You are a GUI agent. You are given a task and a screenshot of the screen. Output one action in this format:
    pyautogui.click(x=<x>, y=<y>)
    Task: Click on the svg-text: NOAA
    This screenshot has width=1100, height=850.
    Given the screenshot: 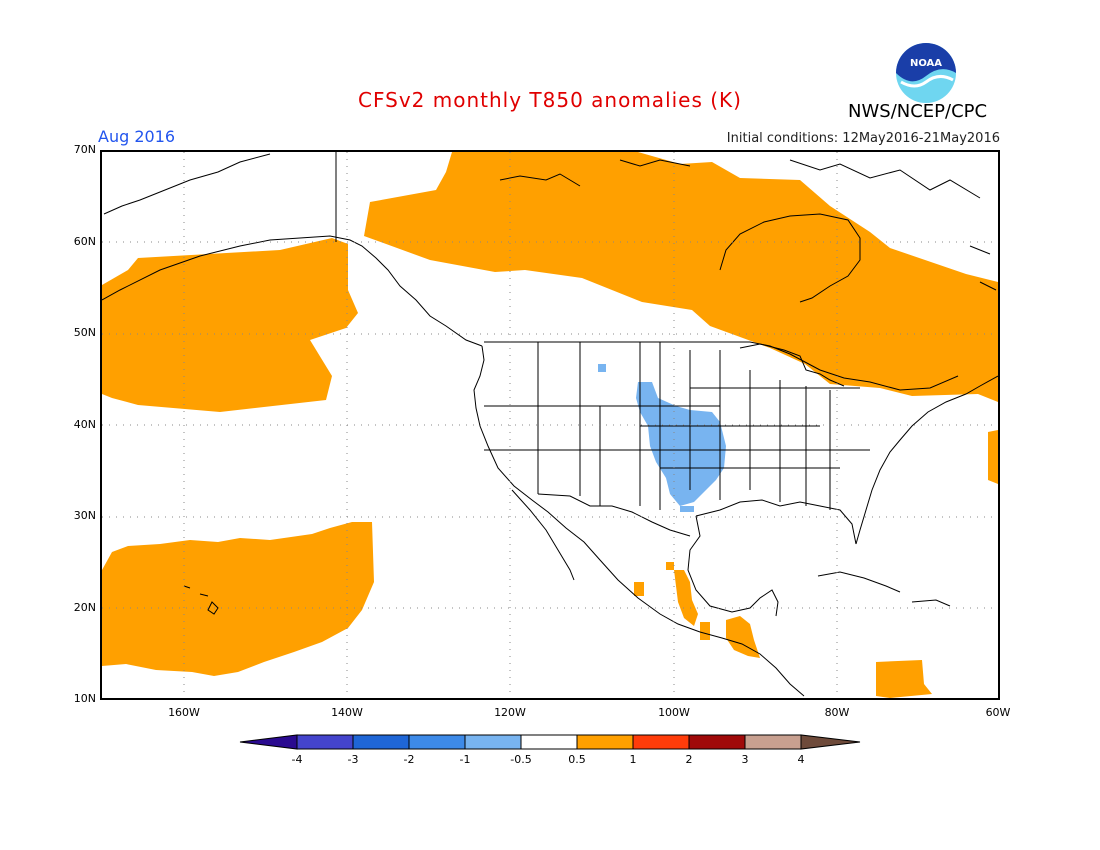 What is the action you would take?
    pyautogui.click(x=926, y=63)
    